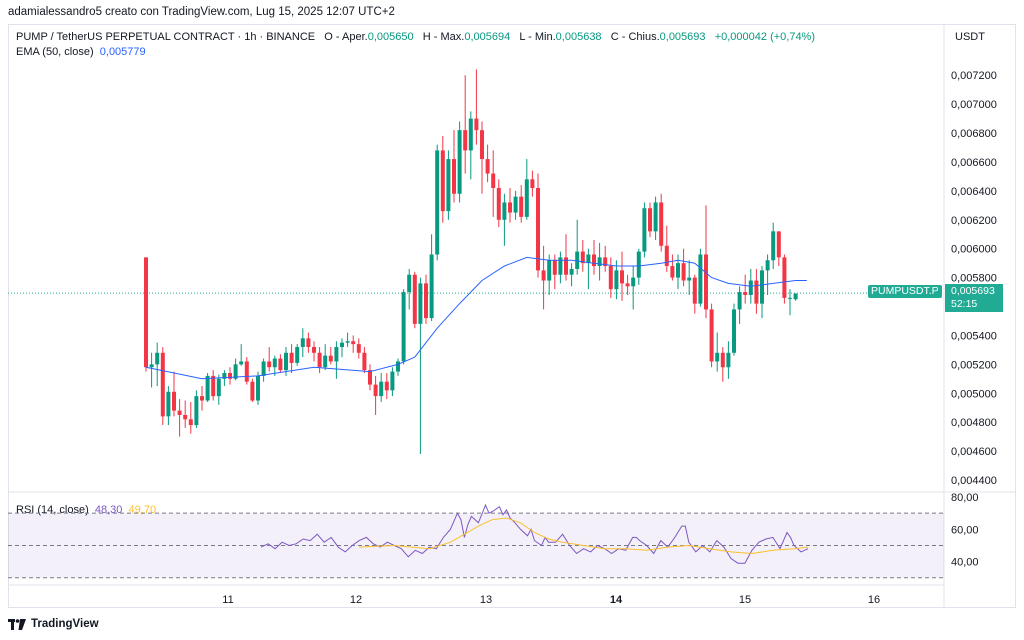  I want to click on rsi-legend: RSI (14, close) 48,30 49,70, so click(86, 510).